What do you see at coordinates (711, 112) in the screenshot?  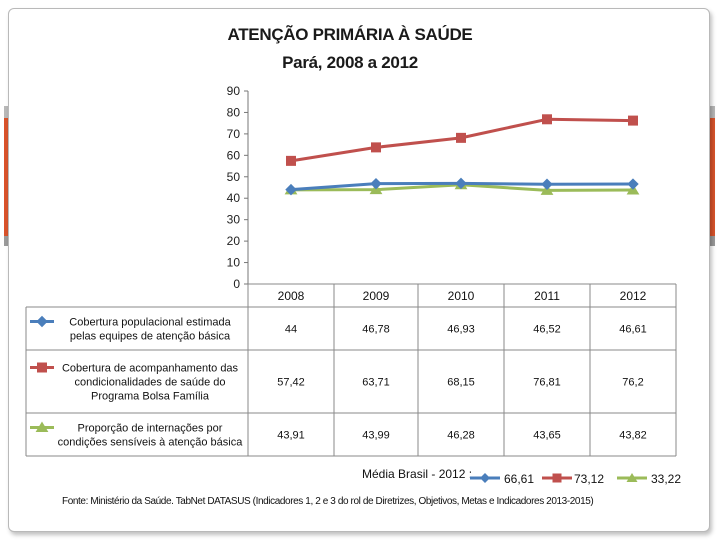 I see `decor-right-gray-top` at bounding box center [711, 112].